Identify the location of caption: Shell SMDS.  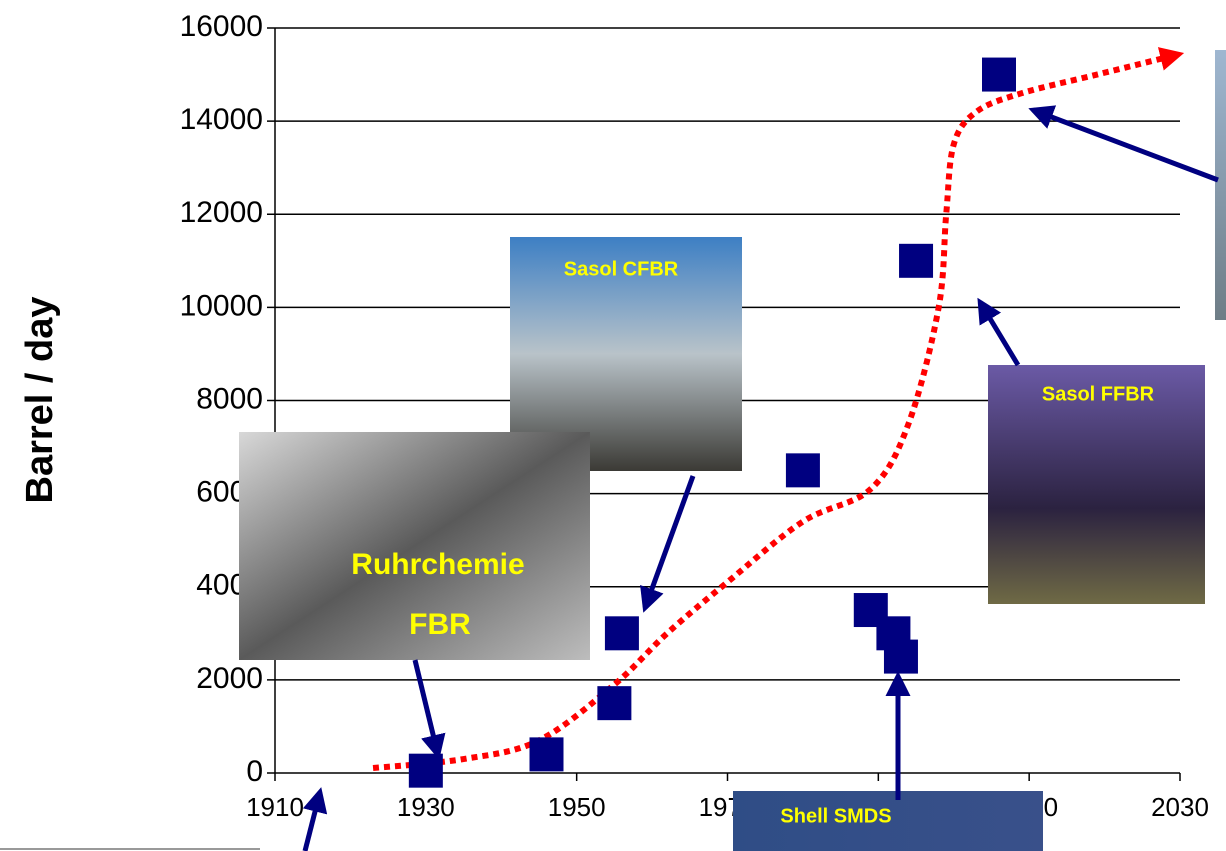
(835, 816).